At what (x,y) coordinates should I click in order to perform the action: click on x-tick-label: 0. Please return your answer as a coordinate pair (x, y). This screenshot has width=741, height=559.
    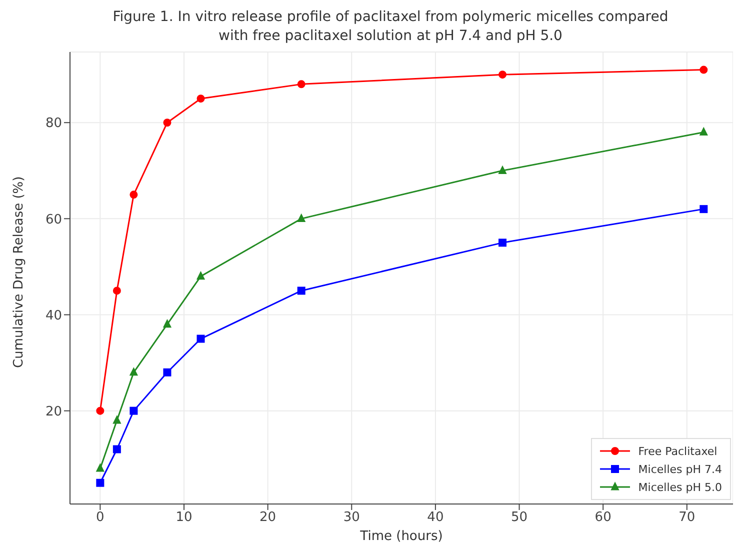
    Looking at the image, I should click on (100, 518).